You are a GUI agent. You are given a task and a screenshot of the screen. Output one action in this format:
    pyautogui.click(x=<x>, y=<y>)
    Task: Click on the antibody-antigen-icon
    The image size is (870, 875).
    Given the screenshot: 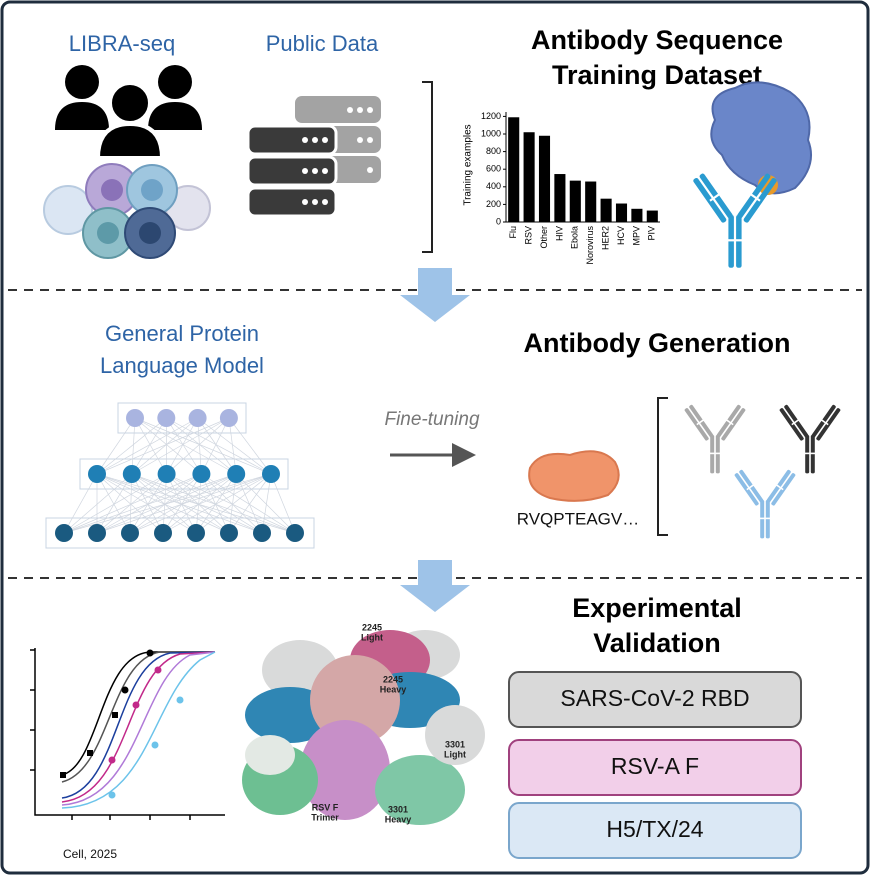 What is the action you would take?
    pyautogui.click(x=752, y=174)
    